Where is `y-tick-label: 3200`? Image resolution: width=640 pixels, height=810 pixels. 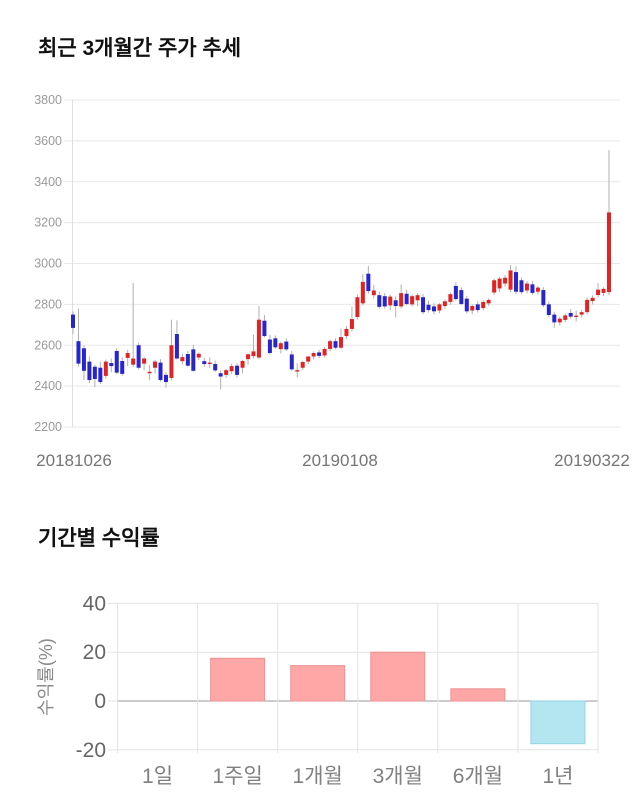
y-tick-label: 3200 is located at coordinates (48, 223).